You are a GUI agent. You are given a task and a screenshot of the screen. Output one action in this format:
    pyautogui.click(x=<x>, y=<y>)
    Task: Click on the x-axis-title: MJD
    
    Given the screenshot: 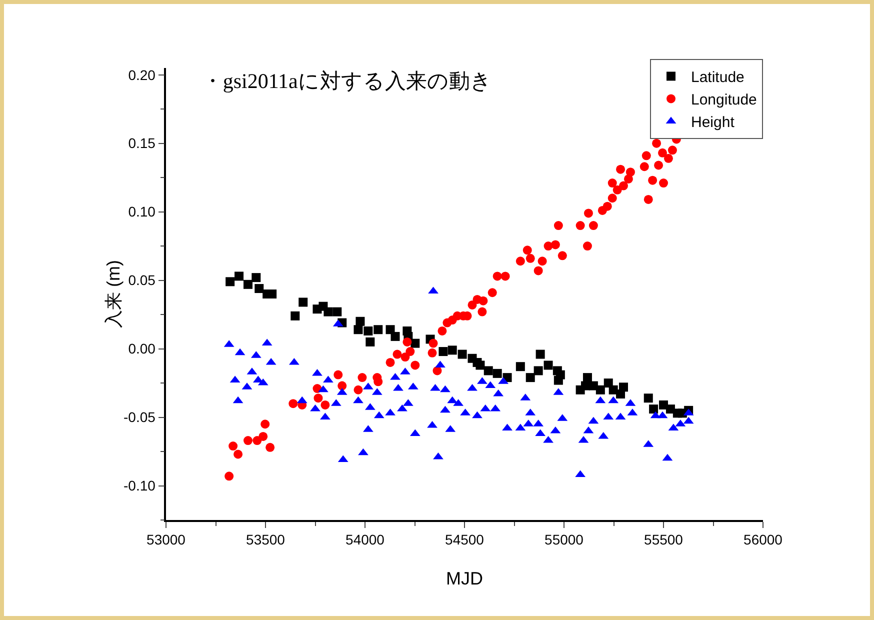 What is the action you would take?
    pyautogui.click(x=464, y=578)
    